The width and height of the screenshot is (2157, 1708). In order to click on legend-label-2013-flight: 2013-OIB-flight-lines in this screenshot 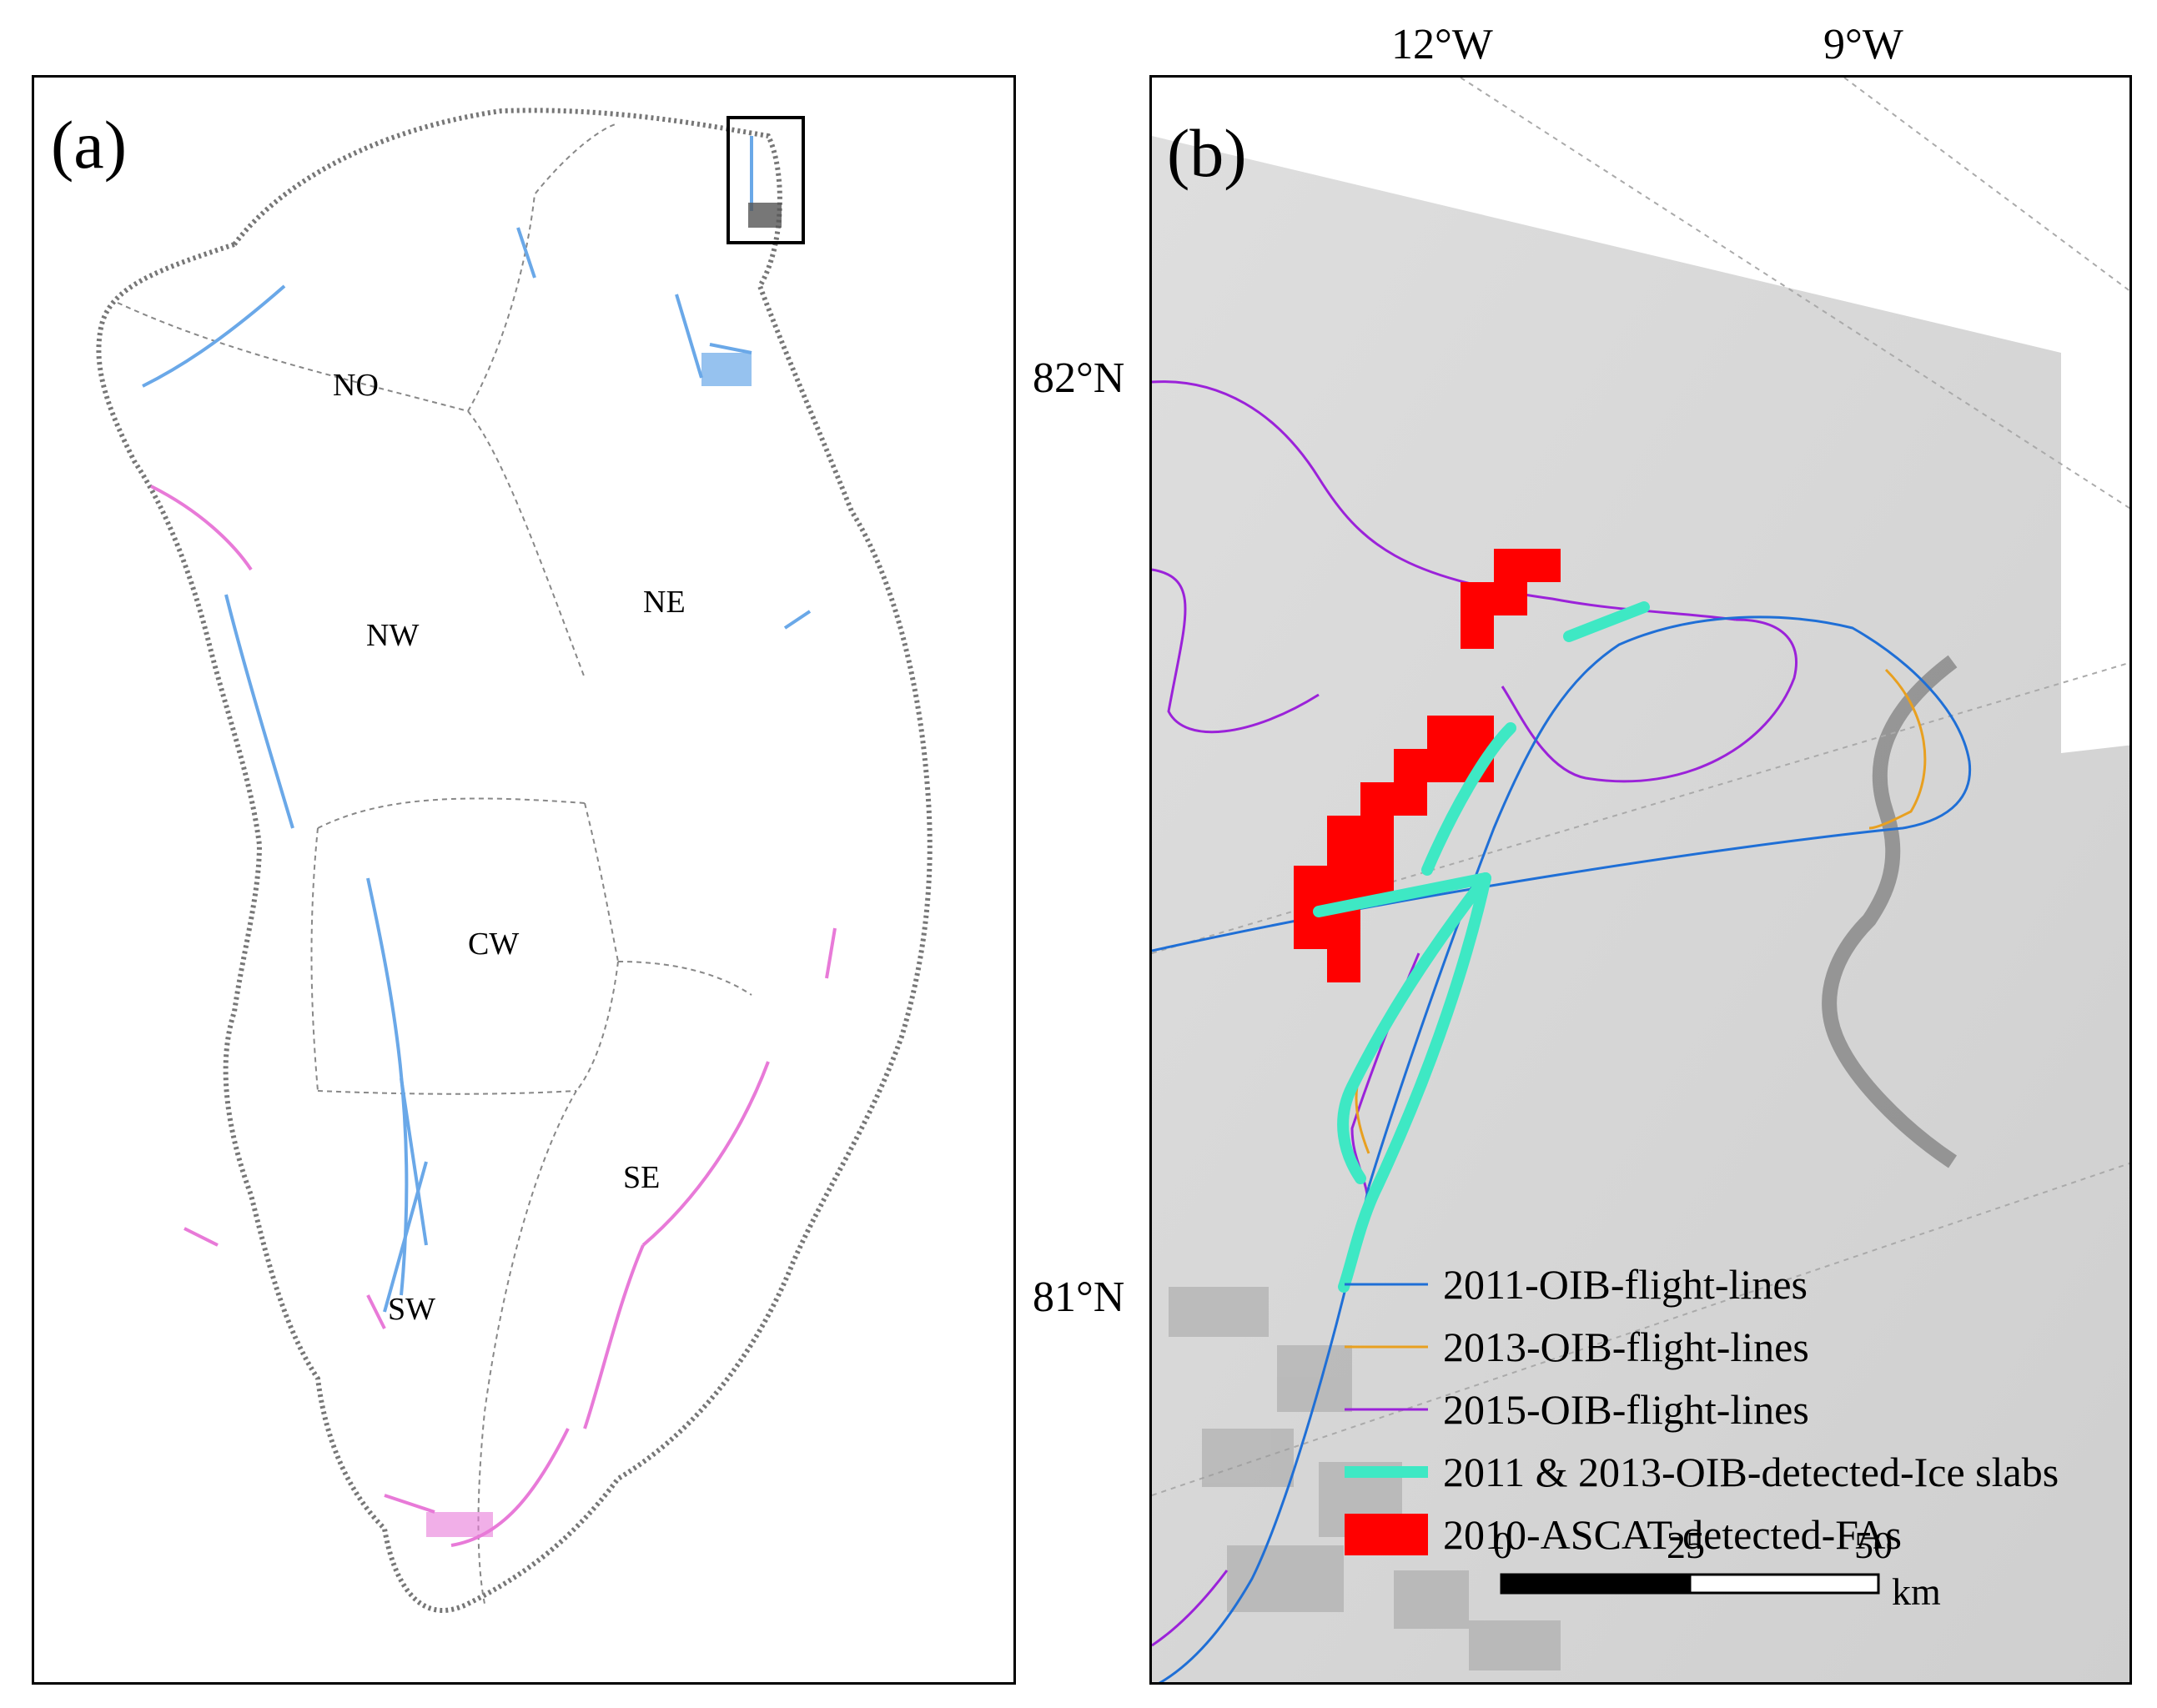, I will do `click(1626, 1347)`.